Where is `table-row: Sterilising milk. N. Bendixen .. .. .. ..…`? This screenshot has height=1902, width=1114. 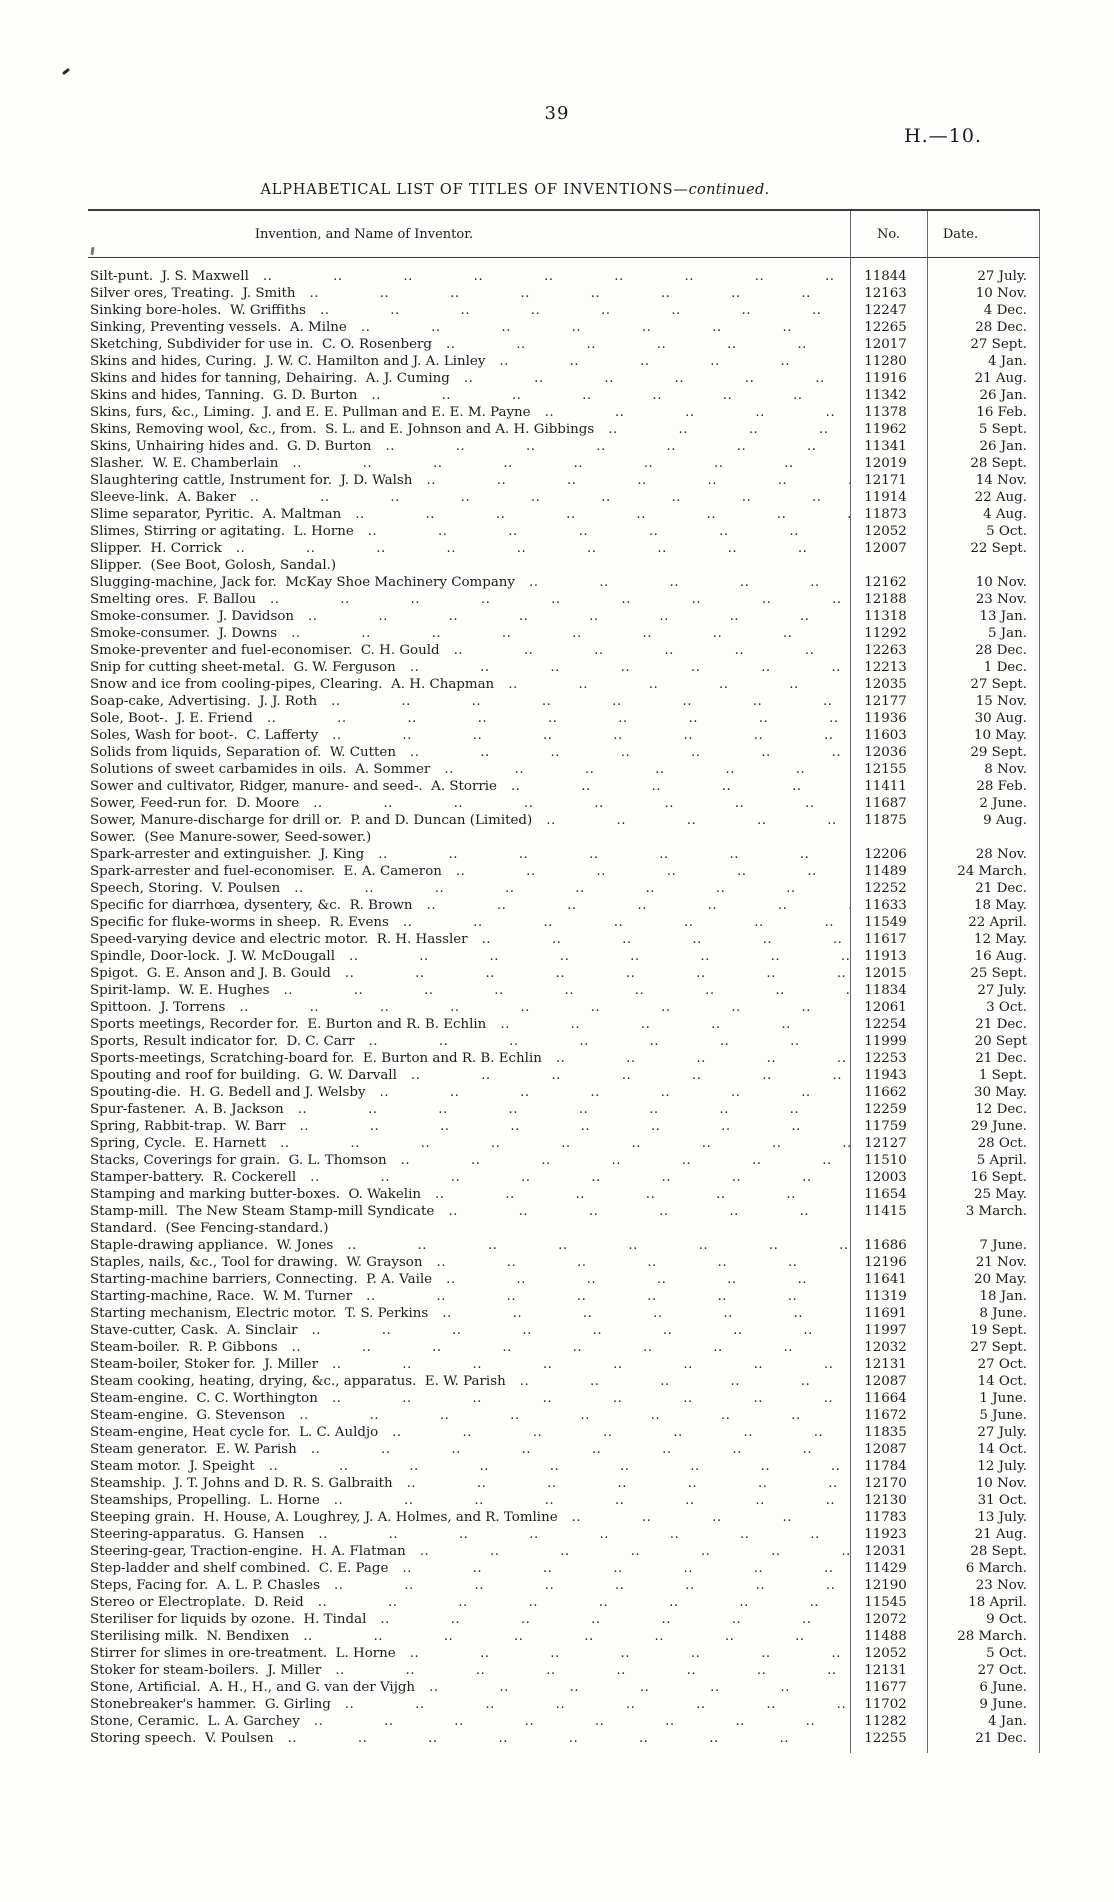 table-row: Sterilising milk. N. Bendixen .. .. .. ..… is located at coordinates (564, 1636).